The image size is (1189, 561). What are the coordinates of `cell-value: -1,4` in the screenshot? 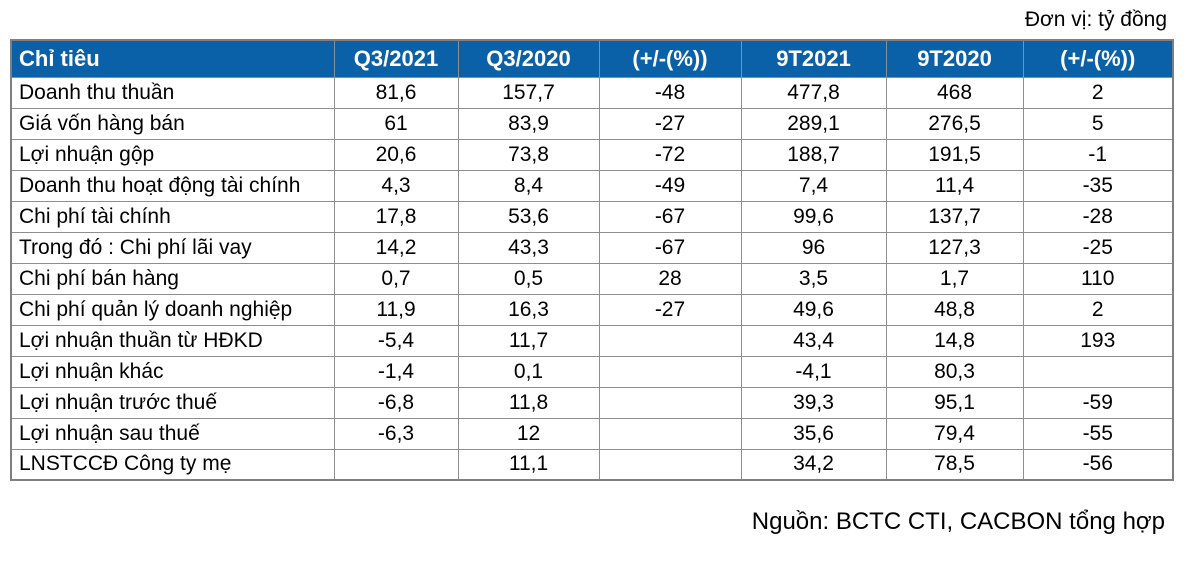 It's located at (396, 371).